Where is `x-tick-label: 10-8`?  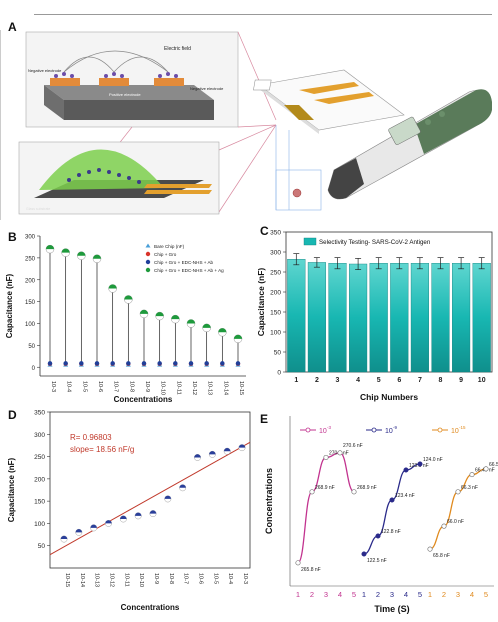 x-tick-label: 10-8 is located at coordinates (171, 578).